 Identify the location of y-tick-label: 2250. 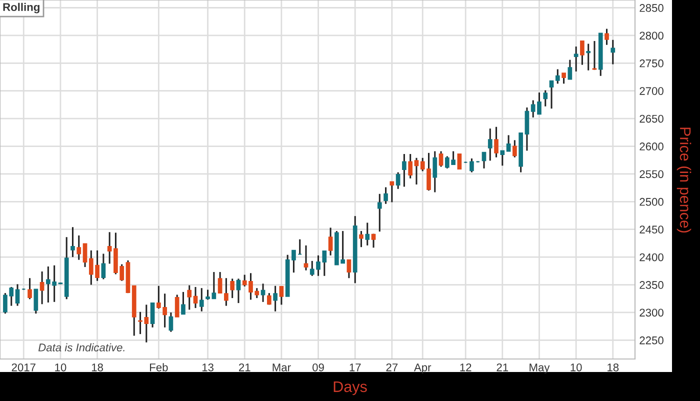
(652, 340).